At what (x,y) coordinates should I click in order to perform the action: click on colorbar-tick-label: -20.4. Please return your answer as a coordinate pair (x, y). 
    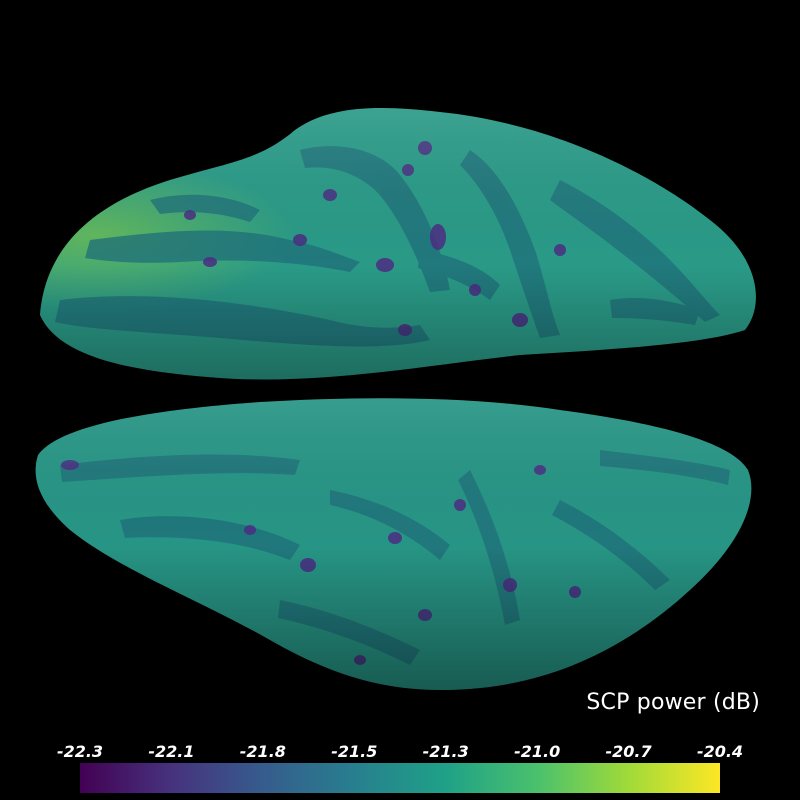
    Looking at the image, I should click on (720, 751).